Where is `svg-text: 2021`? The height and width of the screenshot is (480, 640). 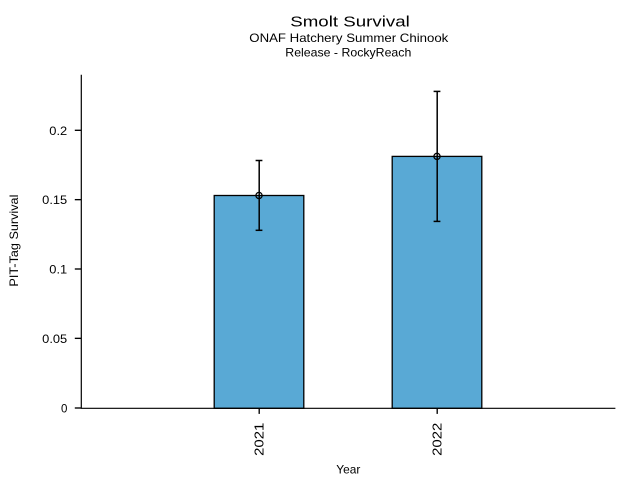 svg-text: 2021 is located at coordinates (260, 439).